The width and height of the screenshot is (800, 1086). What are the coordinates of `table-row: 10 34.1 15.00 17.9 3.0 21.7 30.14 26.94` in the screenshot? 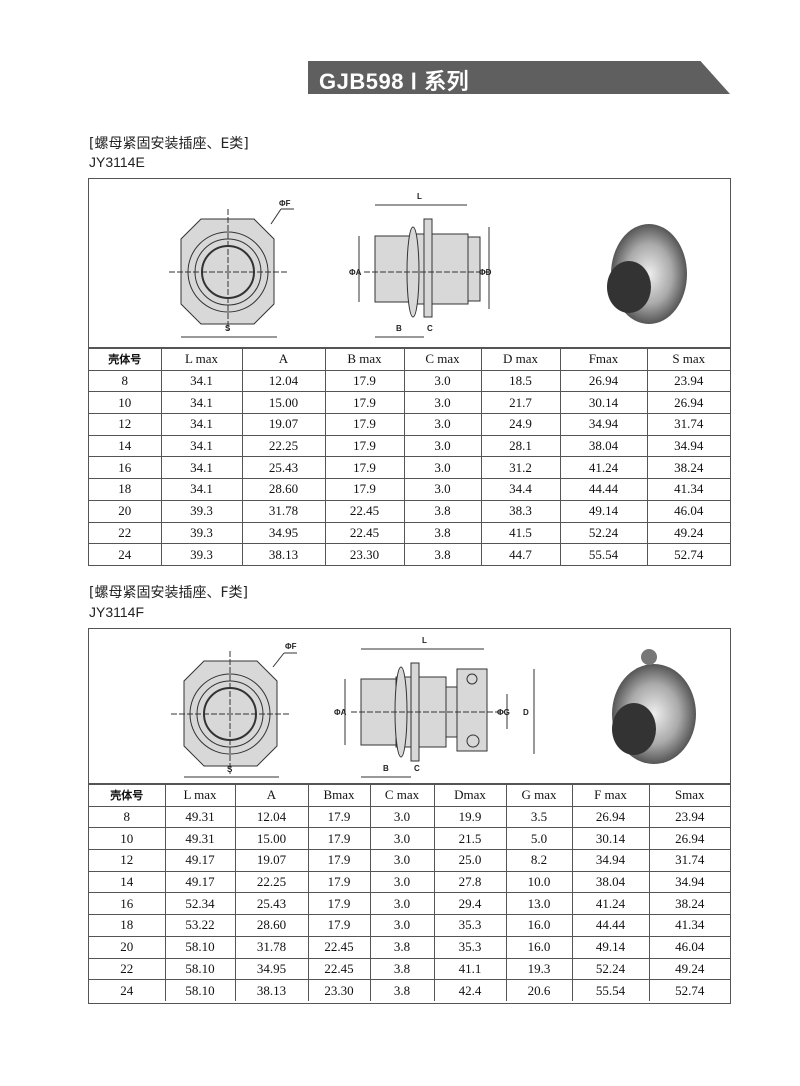 It's located at (409, 403).